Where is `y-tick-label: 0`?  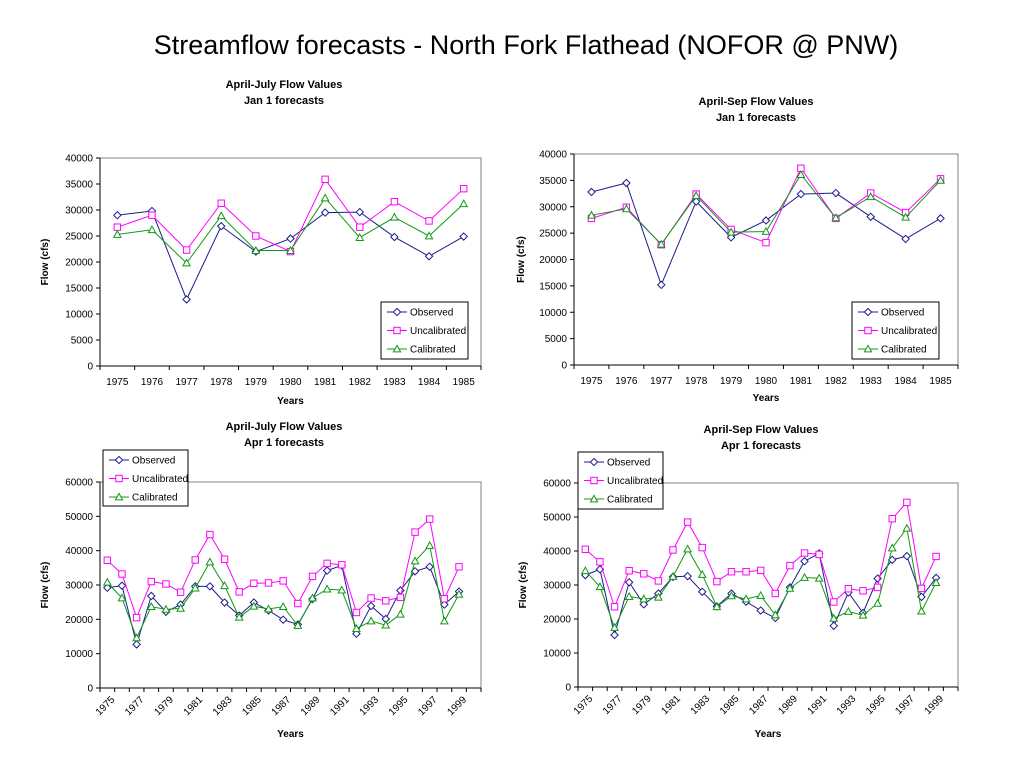
y-tick-label: 0 is located at coordinates (90, 367).